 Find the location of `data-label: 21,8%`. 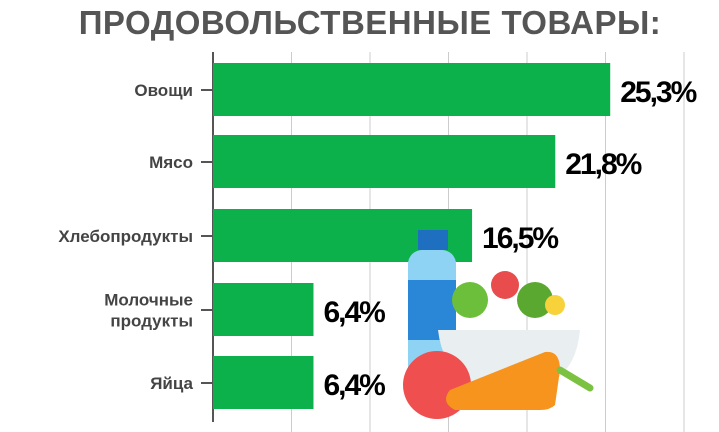

data-label: 21,8% is located at coordinates (603, 164).